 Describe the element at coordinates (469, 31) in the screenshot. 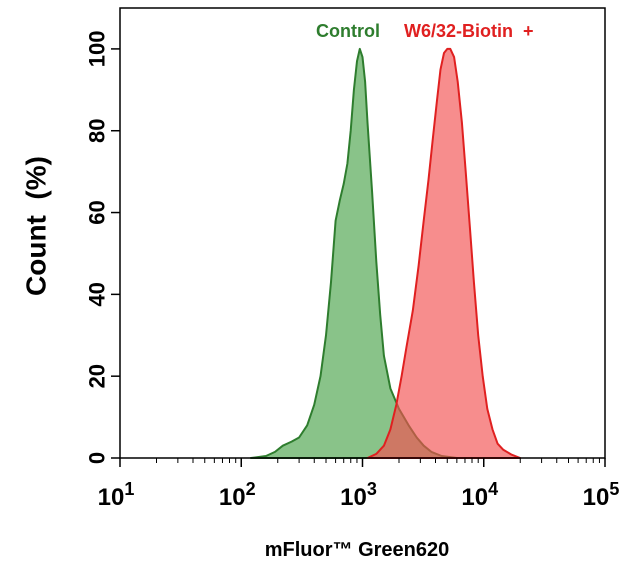

I see `legend-w6-32-biotin: W6/32-Biotin +` at that location.